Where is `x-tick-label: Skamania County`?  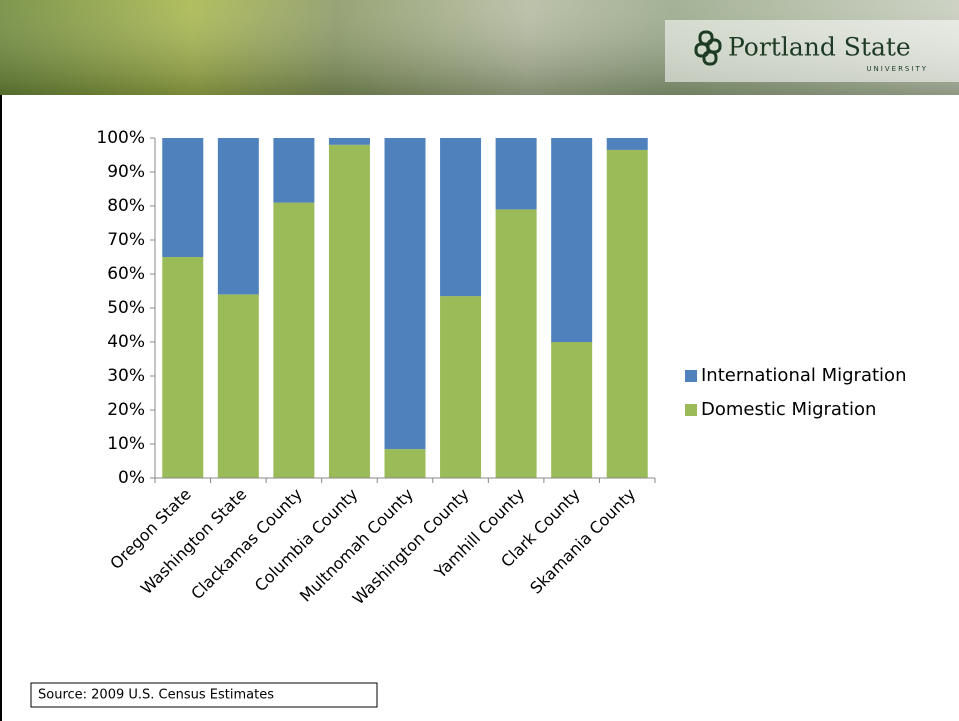
x-tick-label: Skamania County is located at coordinates (582, 541).